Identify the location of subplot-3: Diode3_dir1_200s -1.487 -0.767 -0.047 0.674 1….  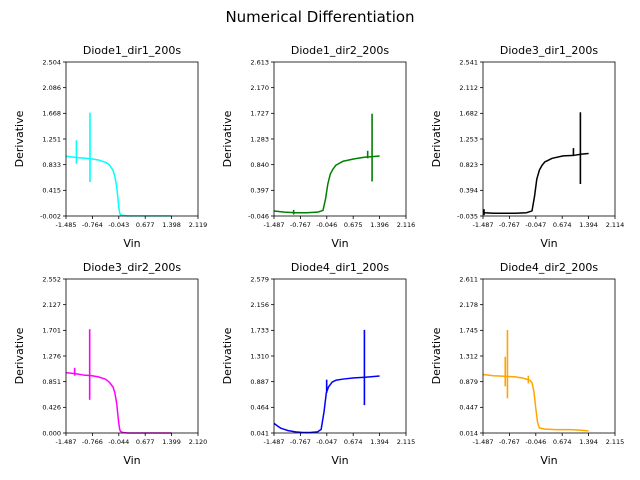
(527, 147).